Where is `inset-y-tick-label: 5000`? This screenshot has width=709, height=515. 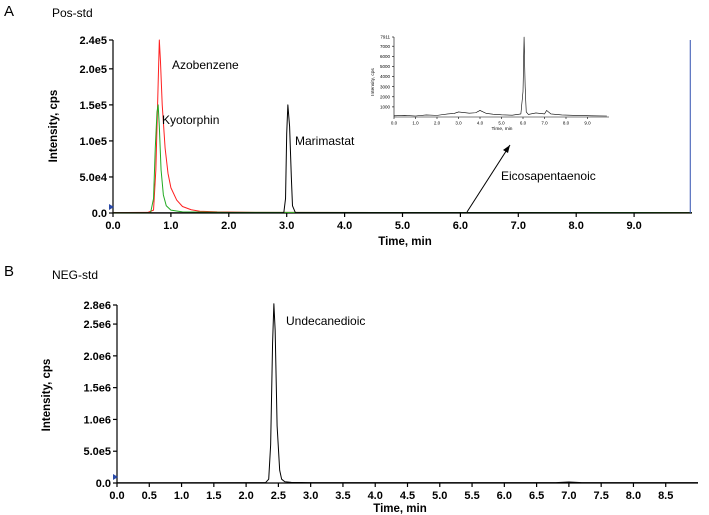 inset-y-tick-label: 5000 is located at coordinates (385, 66).